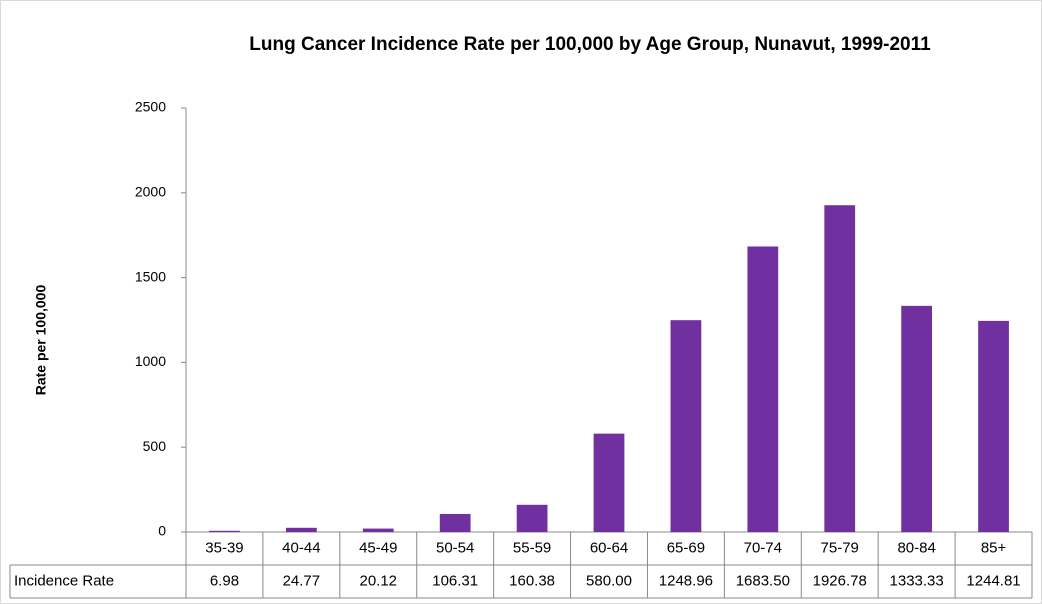 This screenshot has height=604, width=1042. Describe the element at coordinates (301, 547) in the screenshot. I see `x-tick-label: 40-44` at that location.